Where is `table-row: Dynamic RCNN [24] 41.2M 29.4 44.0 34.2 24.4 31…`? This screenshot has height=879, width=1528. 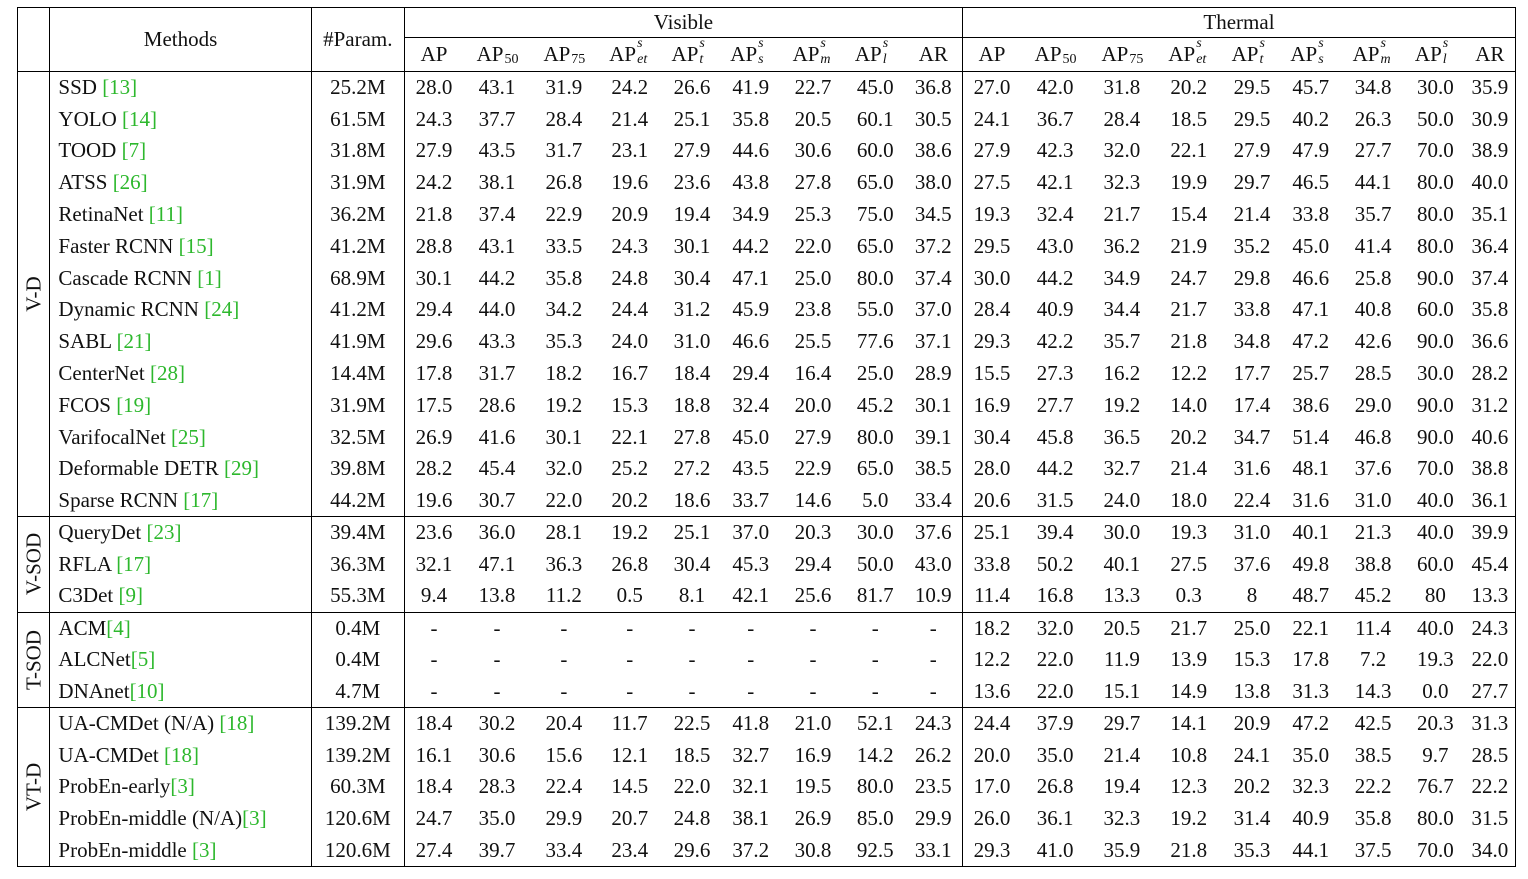 table-row: Dynamic RCNN [24] 41.2M 29.4 44.0 34.2 24.4 31… is located at coordinates (767, 310).